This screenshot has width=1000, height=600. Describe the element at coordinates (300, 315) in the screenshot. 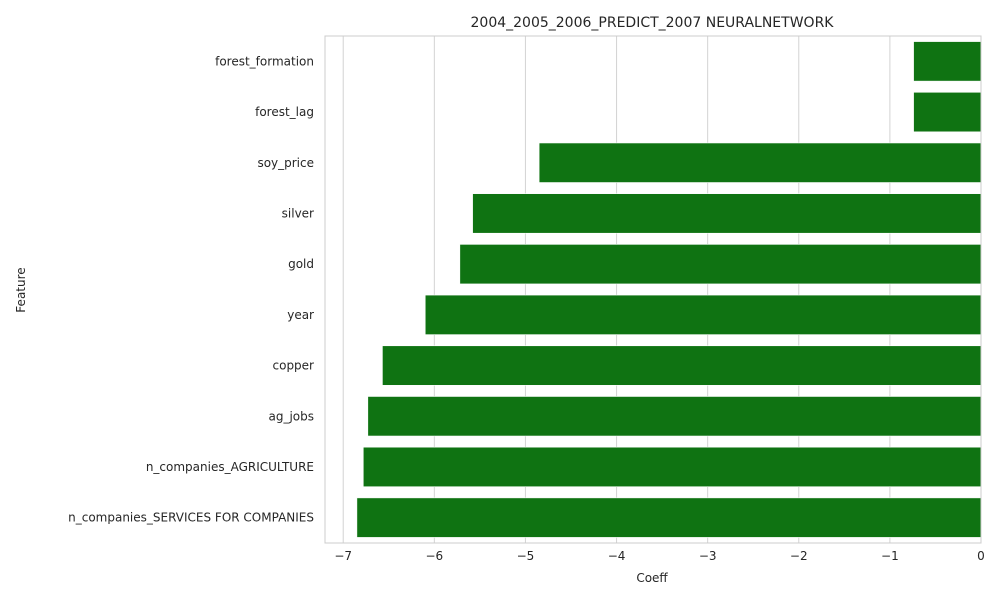

I see `y-tick-label: year` at that location.